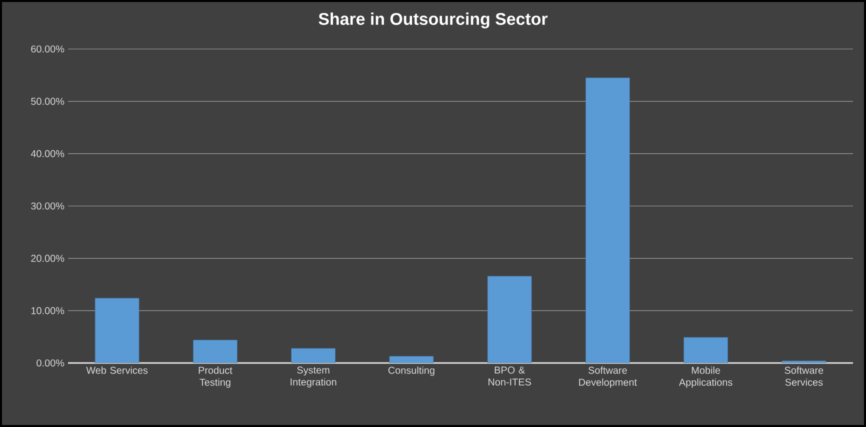  I want to click on y-tick-label: 40.00%, so click(47, 154).